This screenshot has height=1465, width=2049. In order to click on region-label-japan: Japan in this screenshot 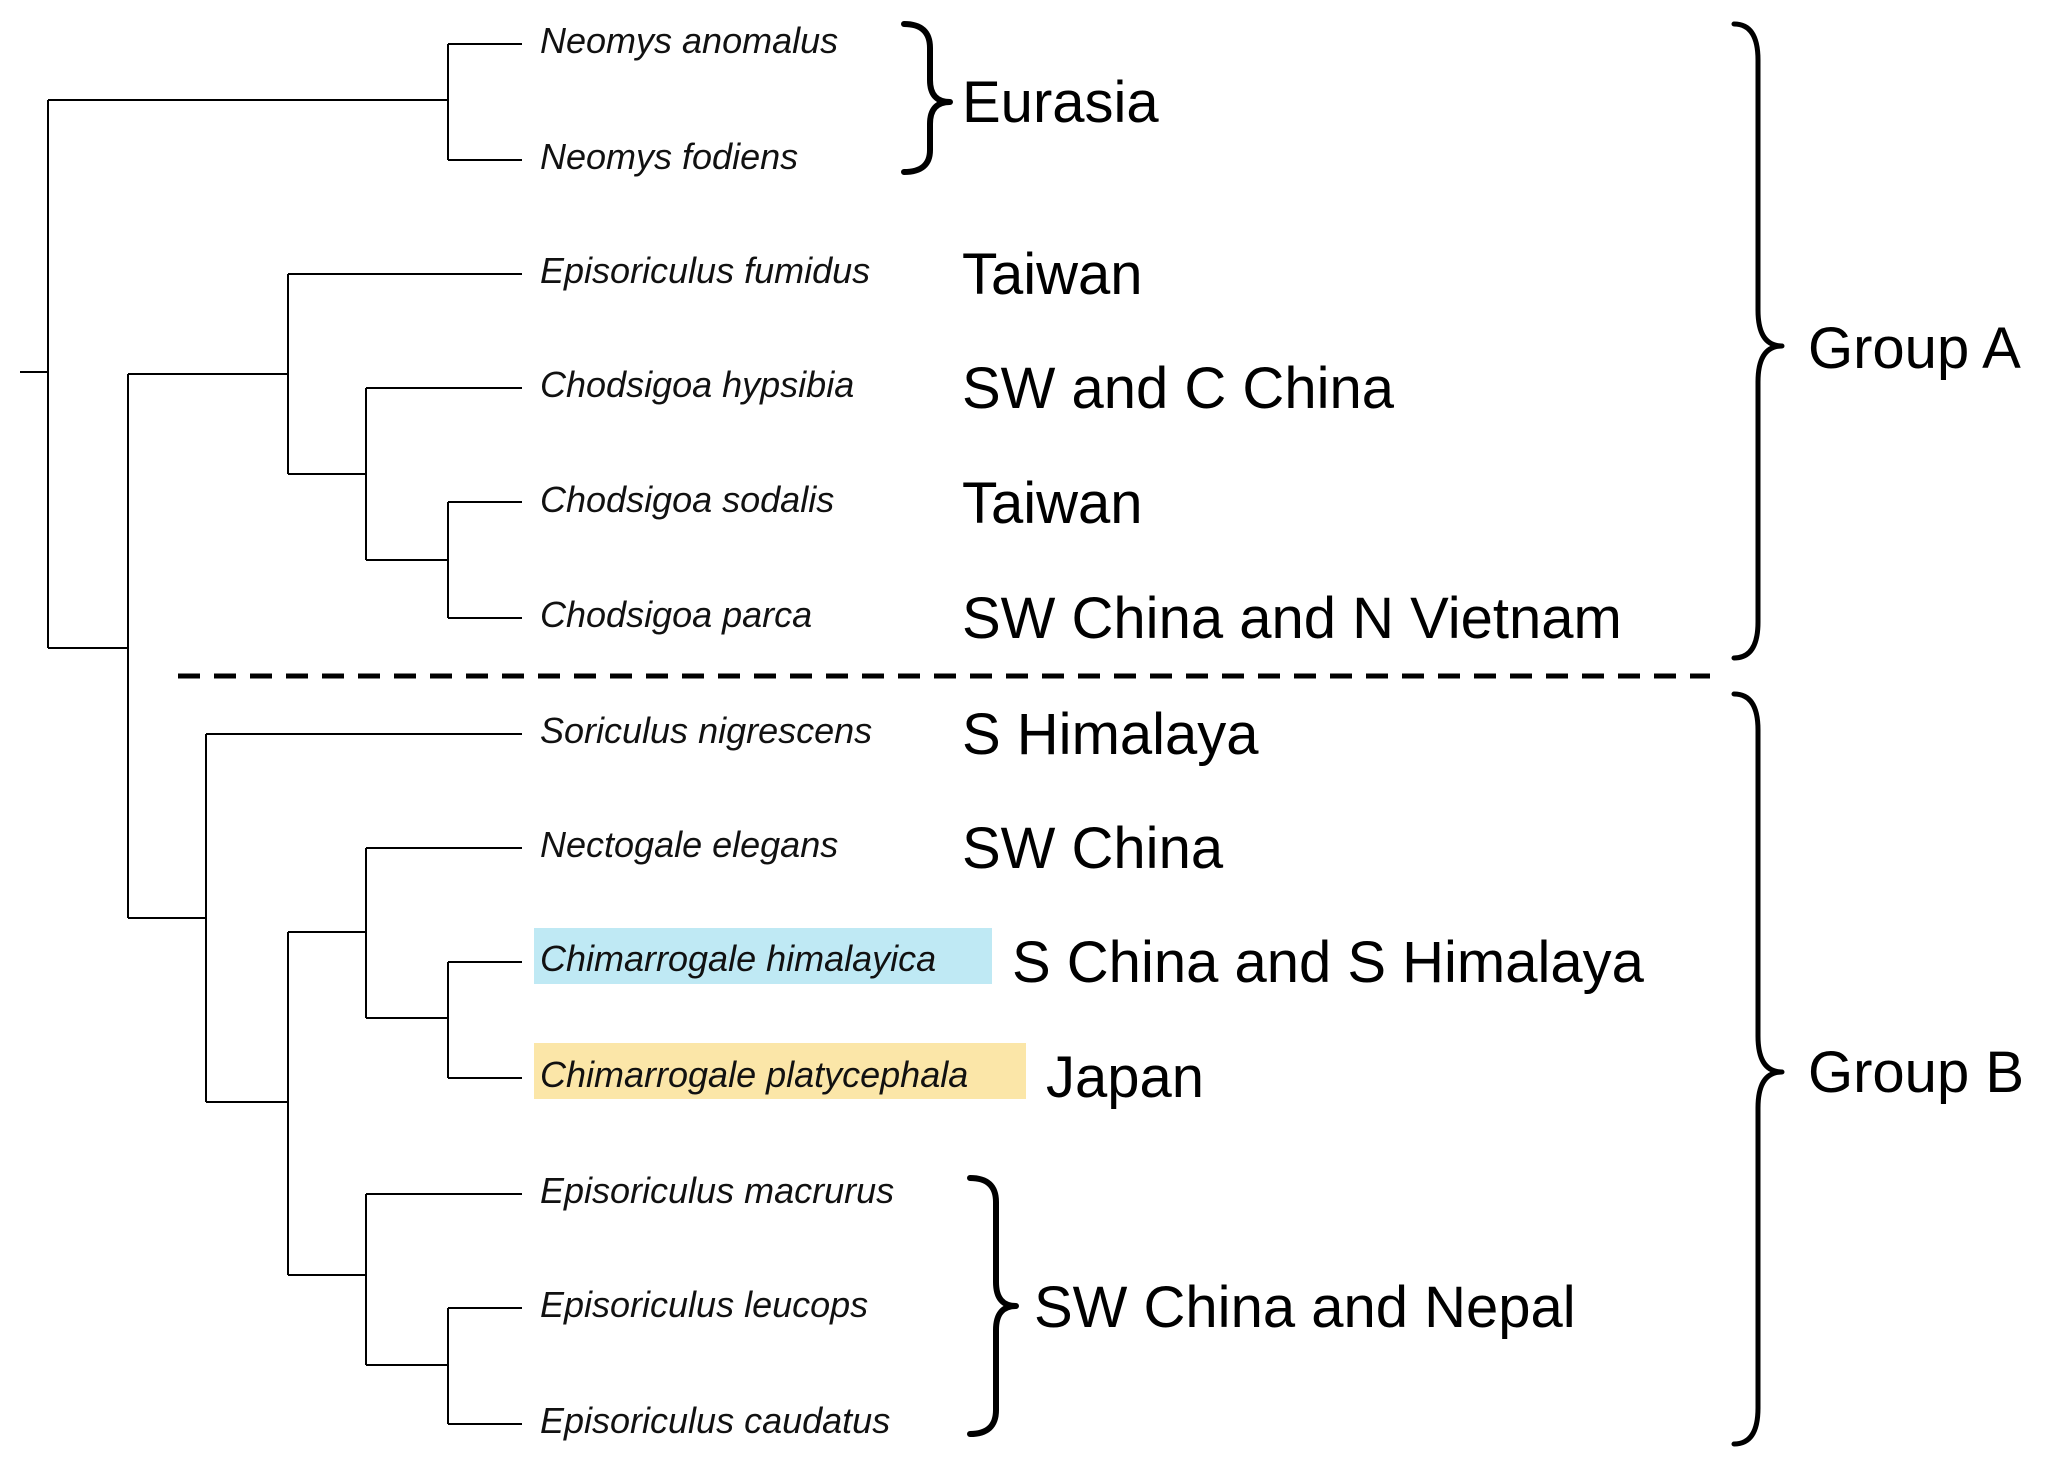, I will do `click(1125, 1077)`.